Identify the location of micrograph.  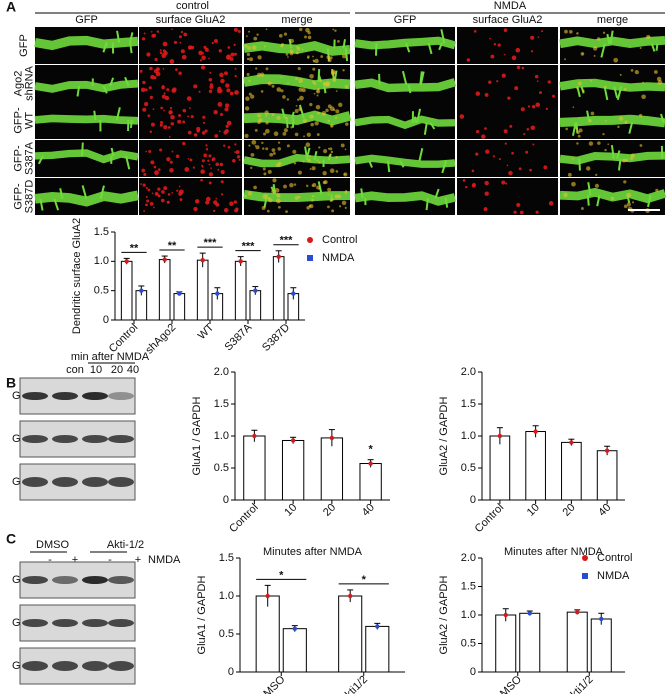
(507, 120).